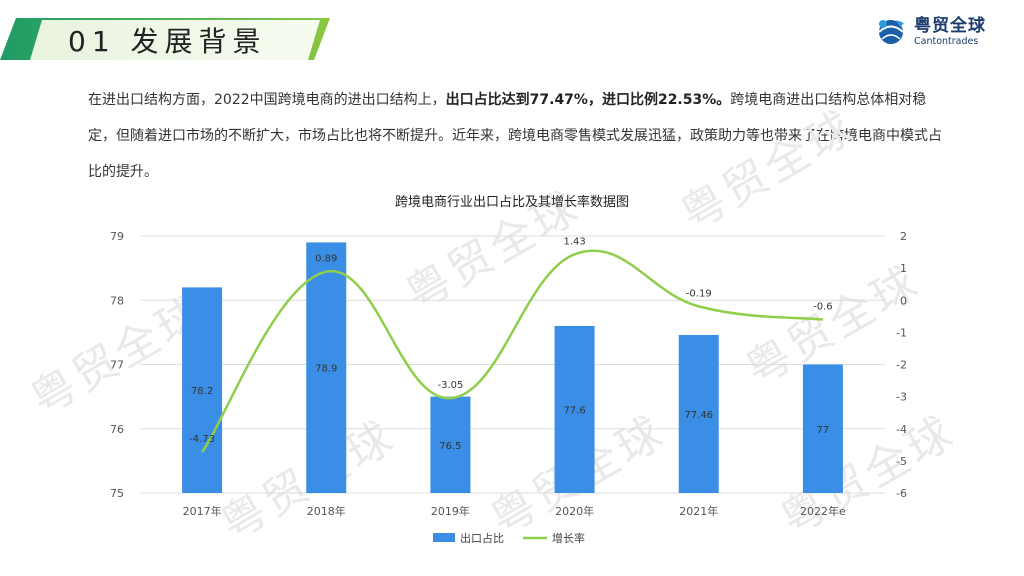  I want to click on intro-text-highlight: 出口占比达到77.47%，进口比例22.53%。, so click(588, 100).